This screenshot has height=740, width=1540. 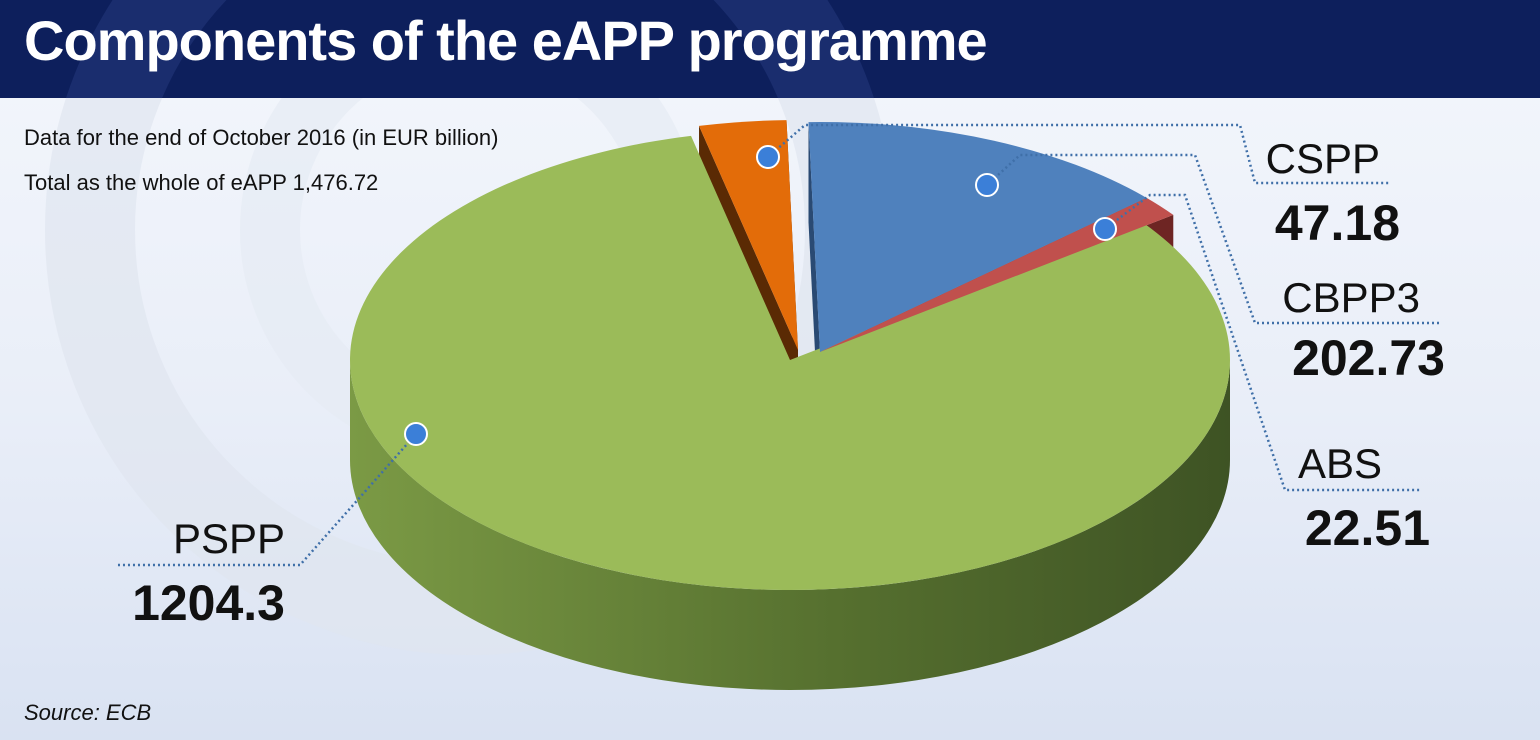 I want to click on label-value-cbpp3: 202.73, so click(x=1368, y=358).